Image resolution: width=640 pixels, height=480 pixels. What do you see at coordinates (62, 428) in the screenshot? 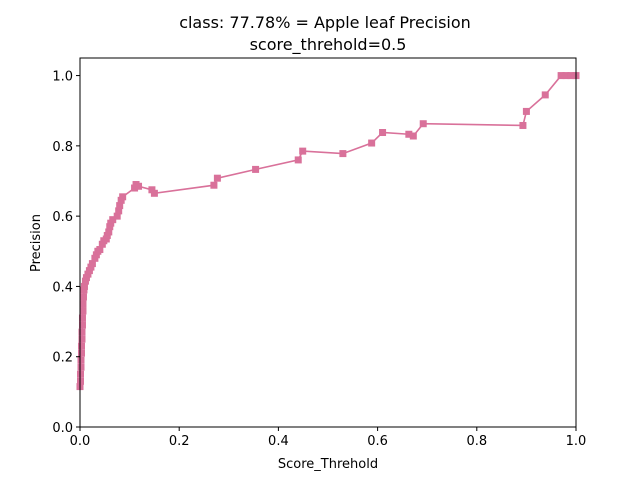
I see `y-tick-label: 0.0` at bounding box center [62, 428].